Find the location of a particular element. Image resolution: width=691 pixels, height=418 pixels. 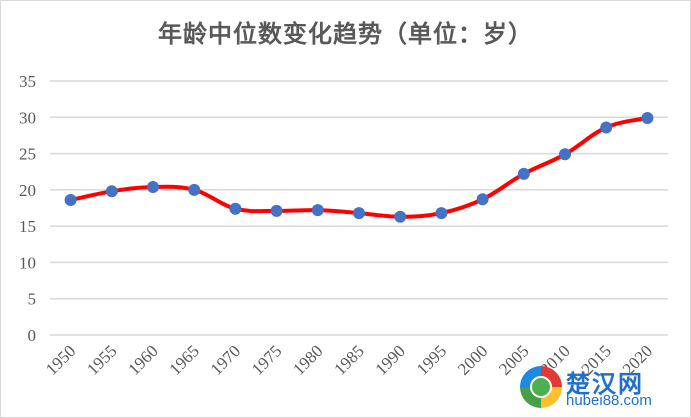

watermark-url: hubei88.com is located at coordinates (609, 400).